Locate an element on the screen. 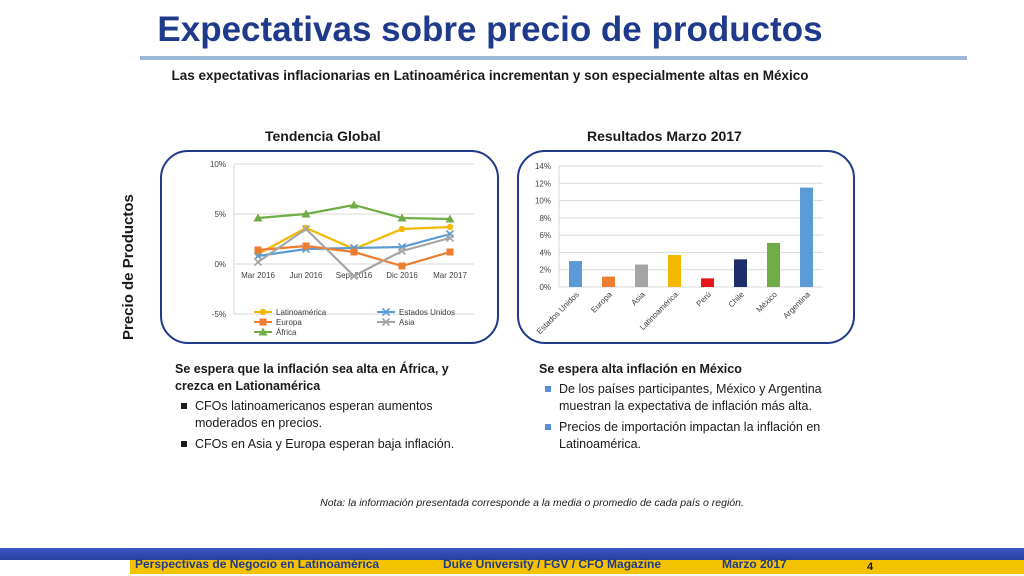 The height and width of the screenshot is (576, 1024). footer-date-text: Marzo 2017 is located at coordinates (754, 564).